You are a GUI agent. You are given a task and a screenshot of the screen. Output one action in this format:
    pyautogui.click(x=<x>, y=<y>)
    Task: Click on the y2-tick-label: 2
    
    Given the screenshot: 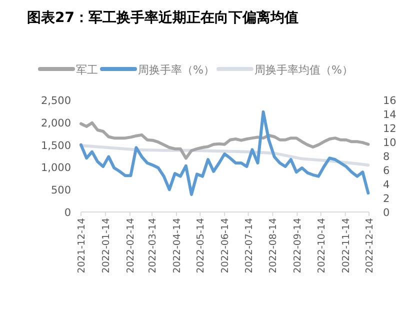 What is the action you would take?
    pyautogui.click(x=386, y=199)
    